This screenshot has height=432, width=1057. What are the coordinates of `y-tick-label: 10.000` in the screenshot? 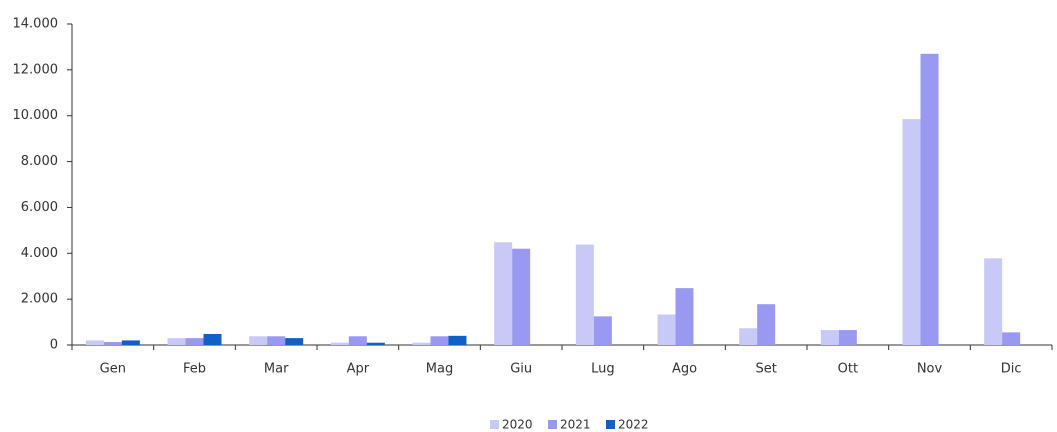 It's located at (36, 115).